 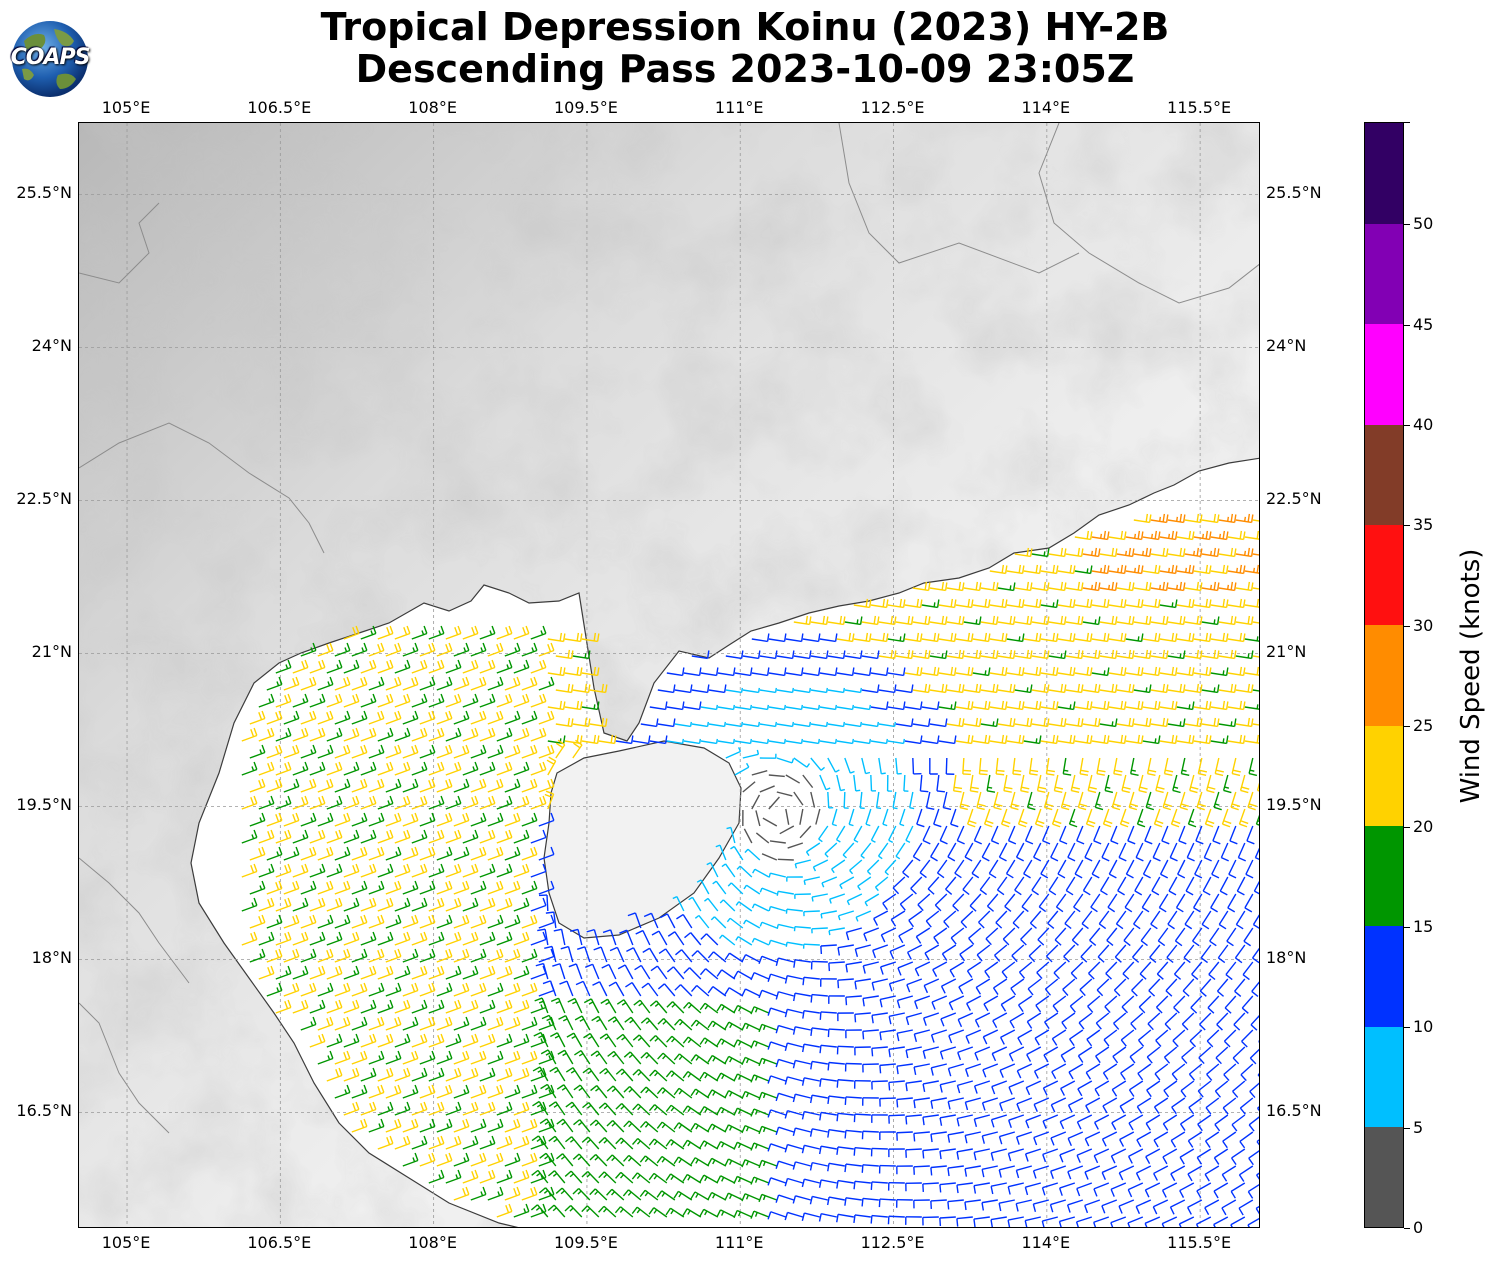 I want to click on colorbar-tick, so click(x=1407, y=1028).